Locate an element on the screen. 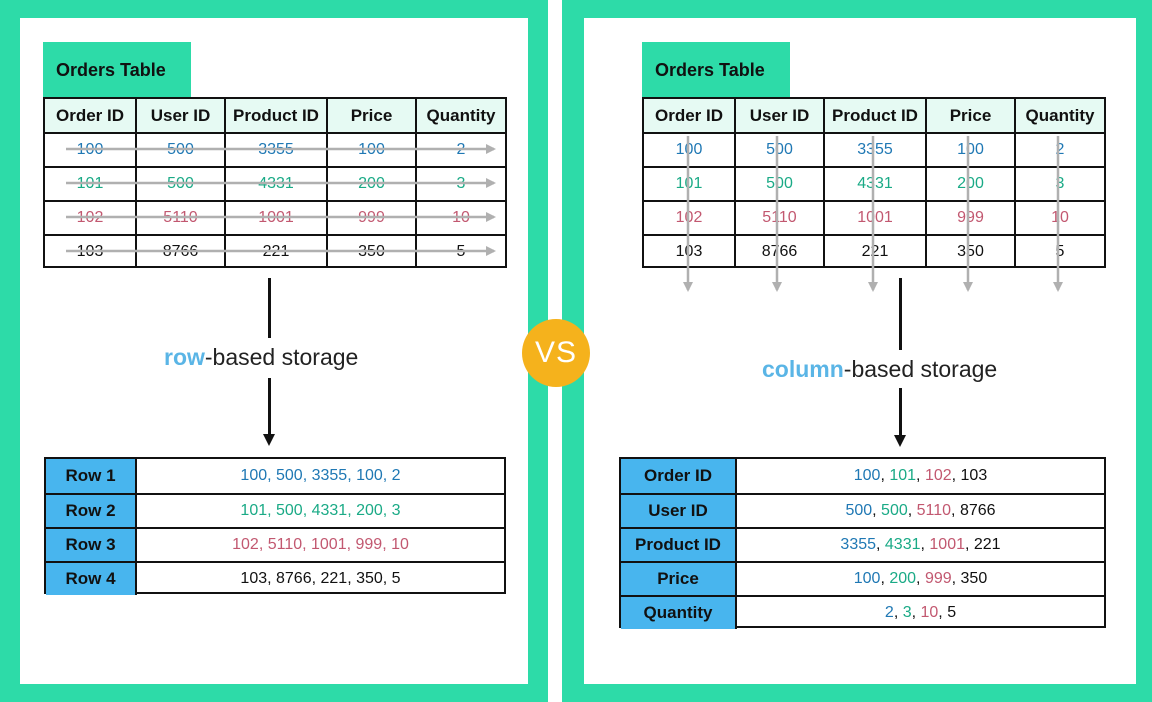 The height and width of the screenshot is (702, 1152). column-value: 5 is located at coordinates (952, 612).